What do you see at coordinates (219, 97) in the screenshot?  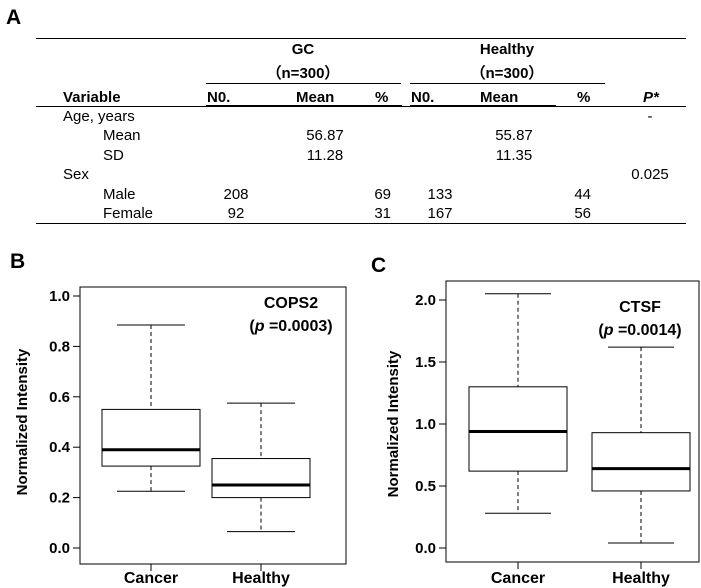 I see `header-gc-no: N0.` at bounding box center [219, 97].